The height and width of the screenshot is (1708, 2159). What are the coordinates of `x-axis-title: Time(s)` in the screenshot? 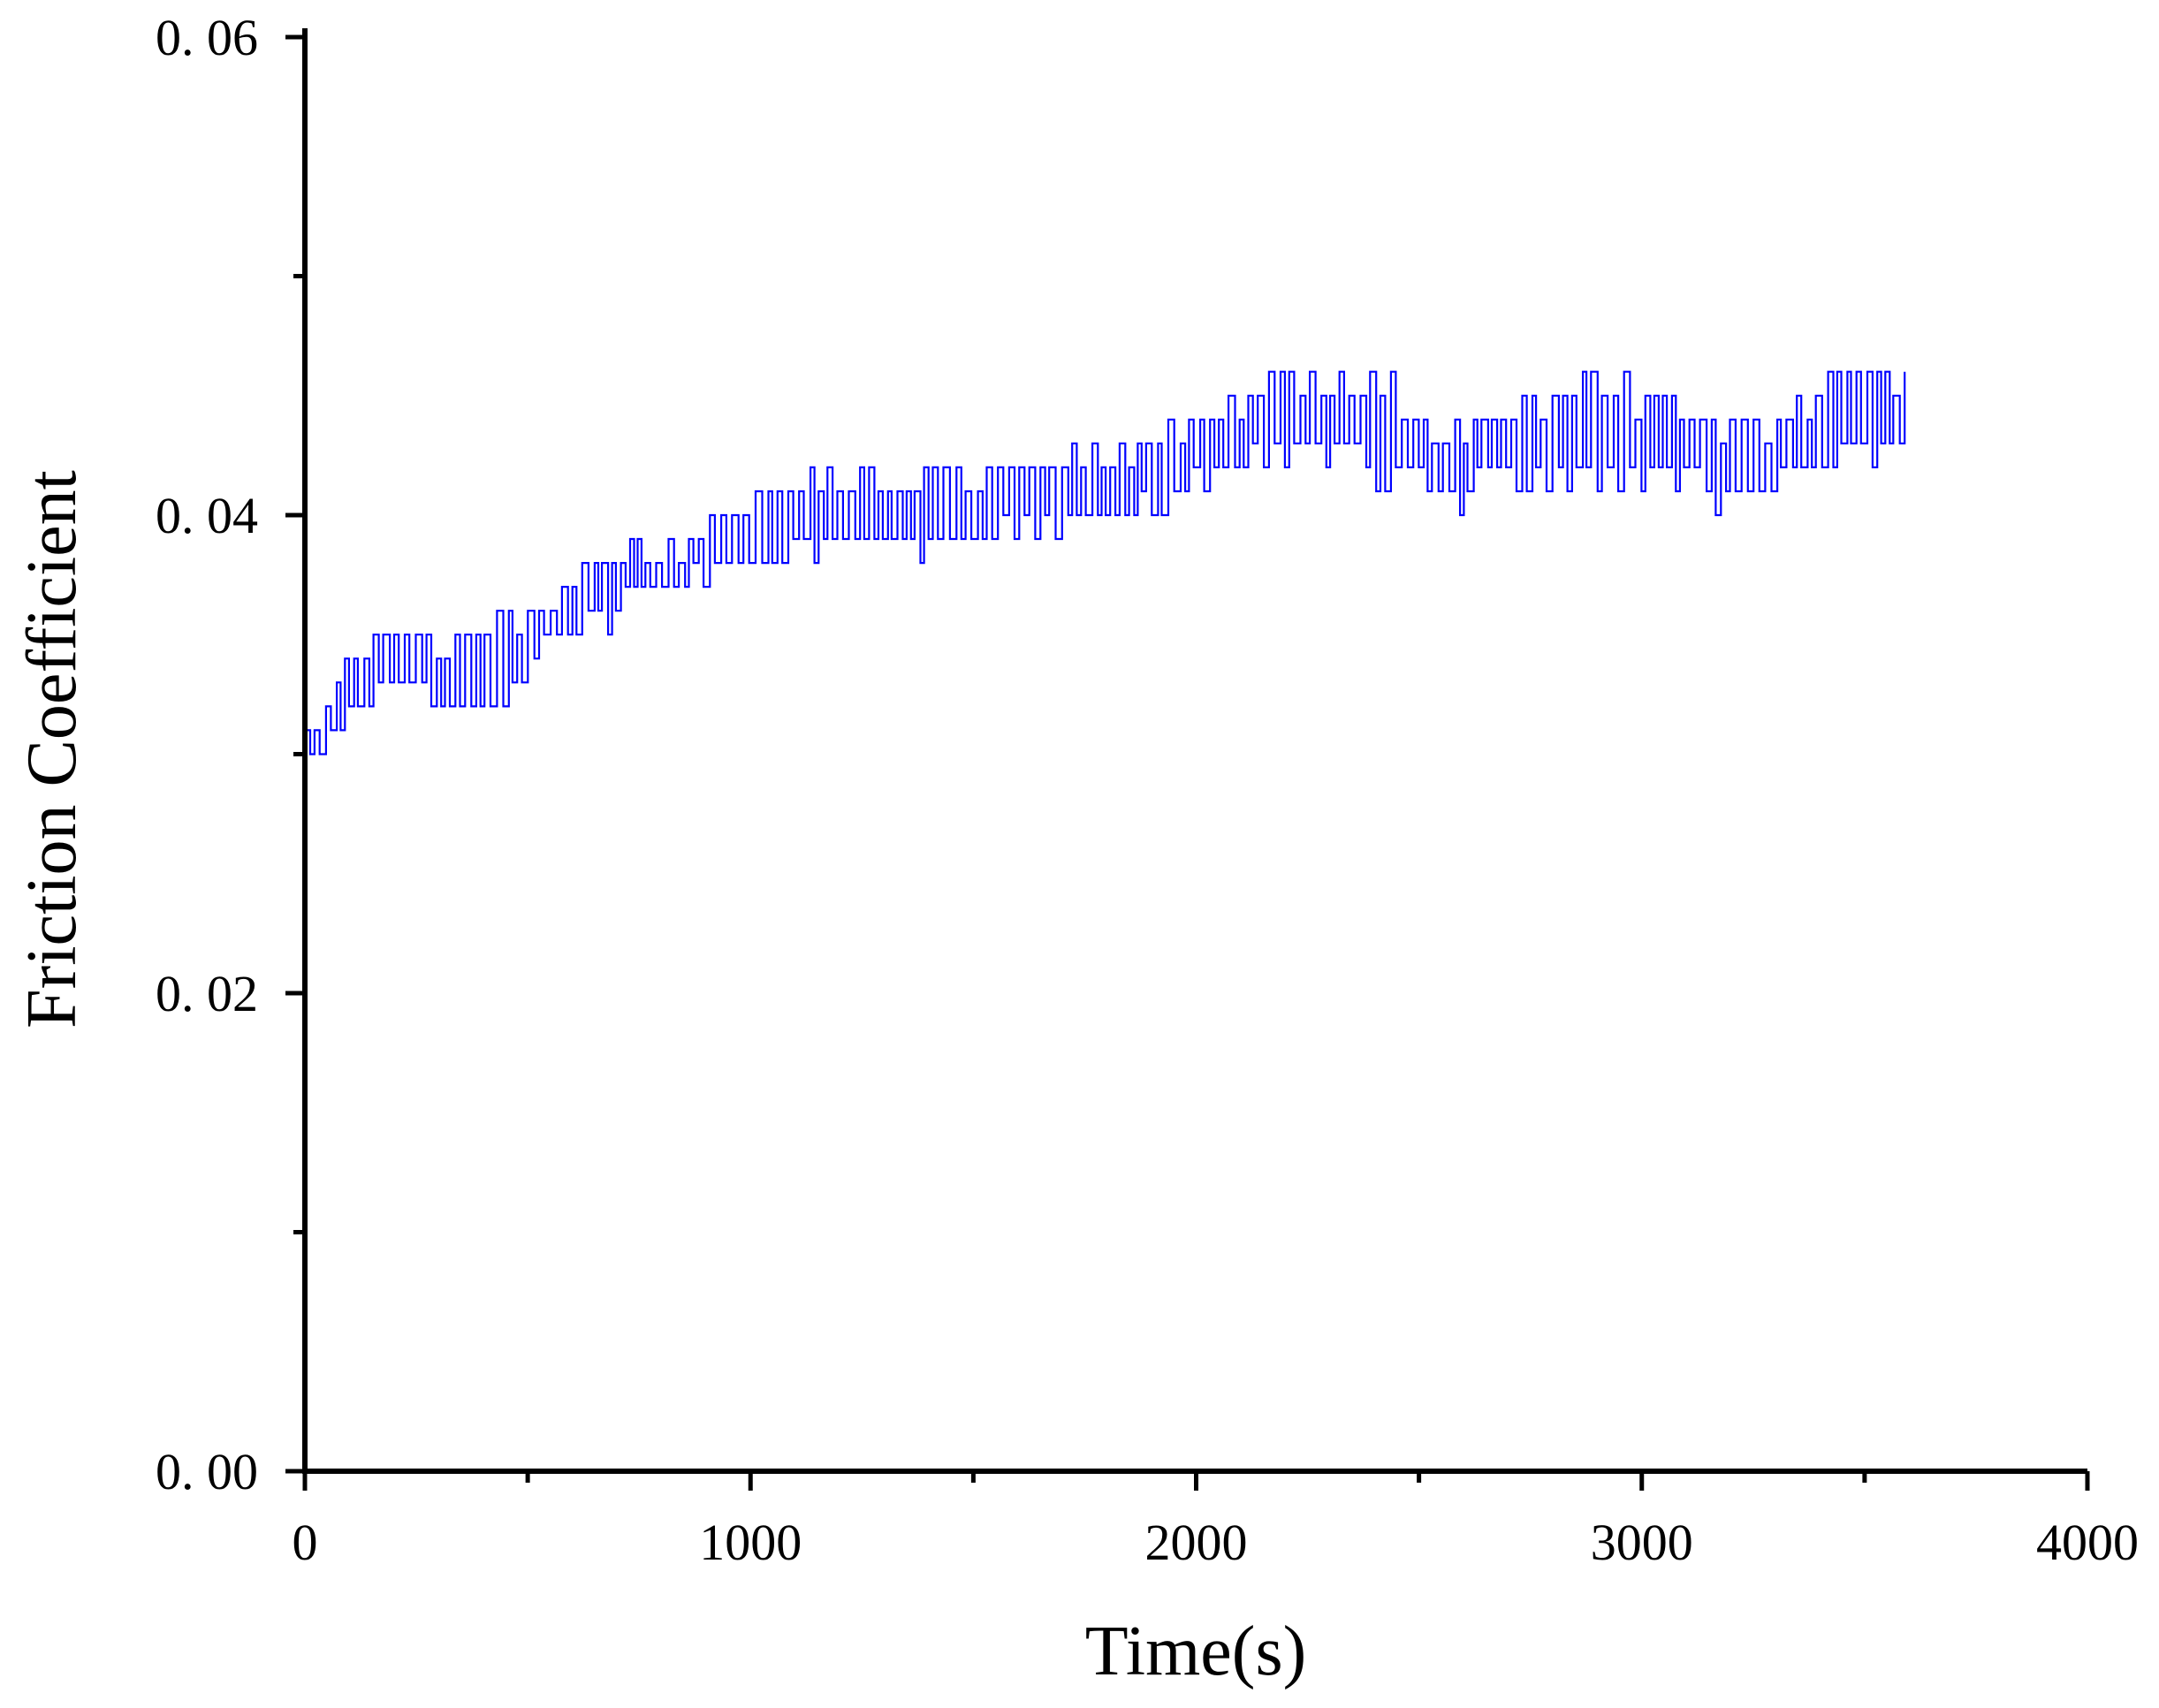 It's located at (1195, 1651).